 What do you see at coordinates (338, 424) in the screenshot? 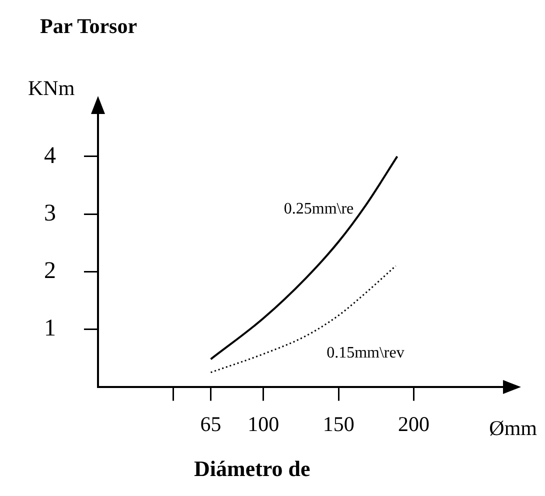
I see `x-tick-label: 150` at bounding box center [338, 424].